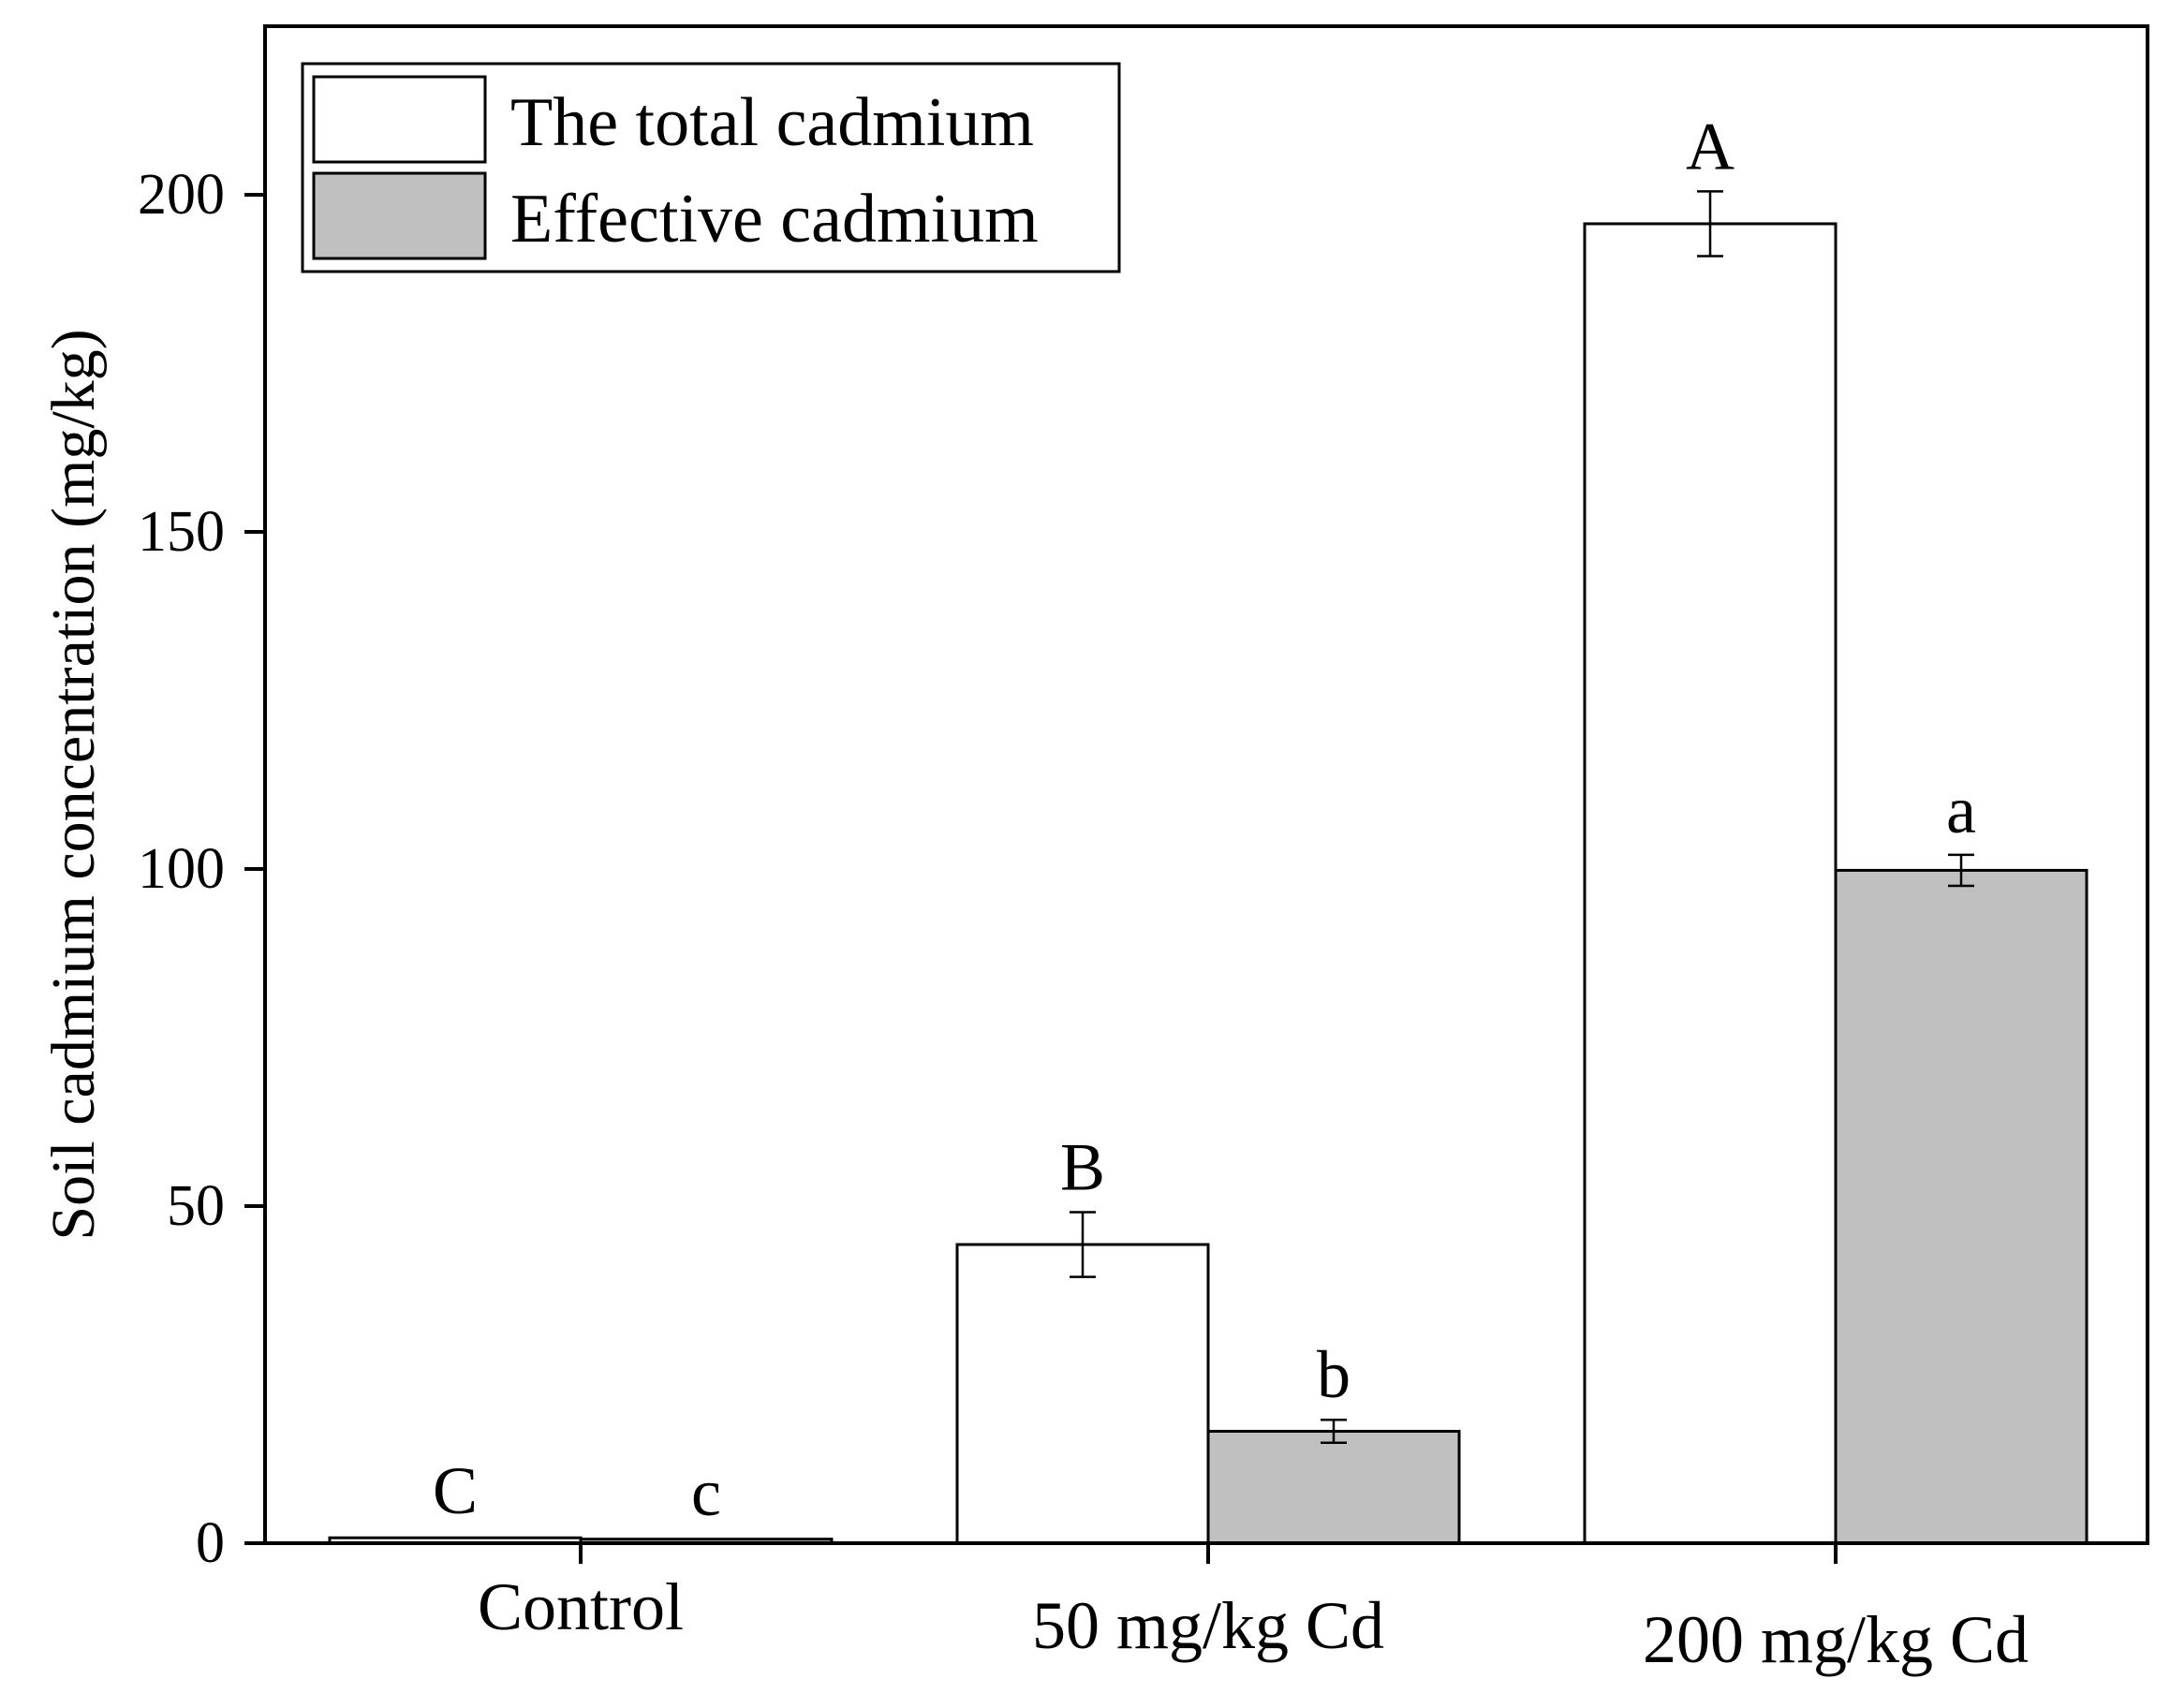  I want to click on bar-effective-200-mg-kg-cd, so click(1961, 1206).